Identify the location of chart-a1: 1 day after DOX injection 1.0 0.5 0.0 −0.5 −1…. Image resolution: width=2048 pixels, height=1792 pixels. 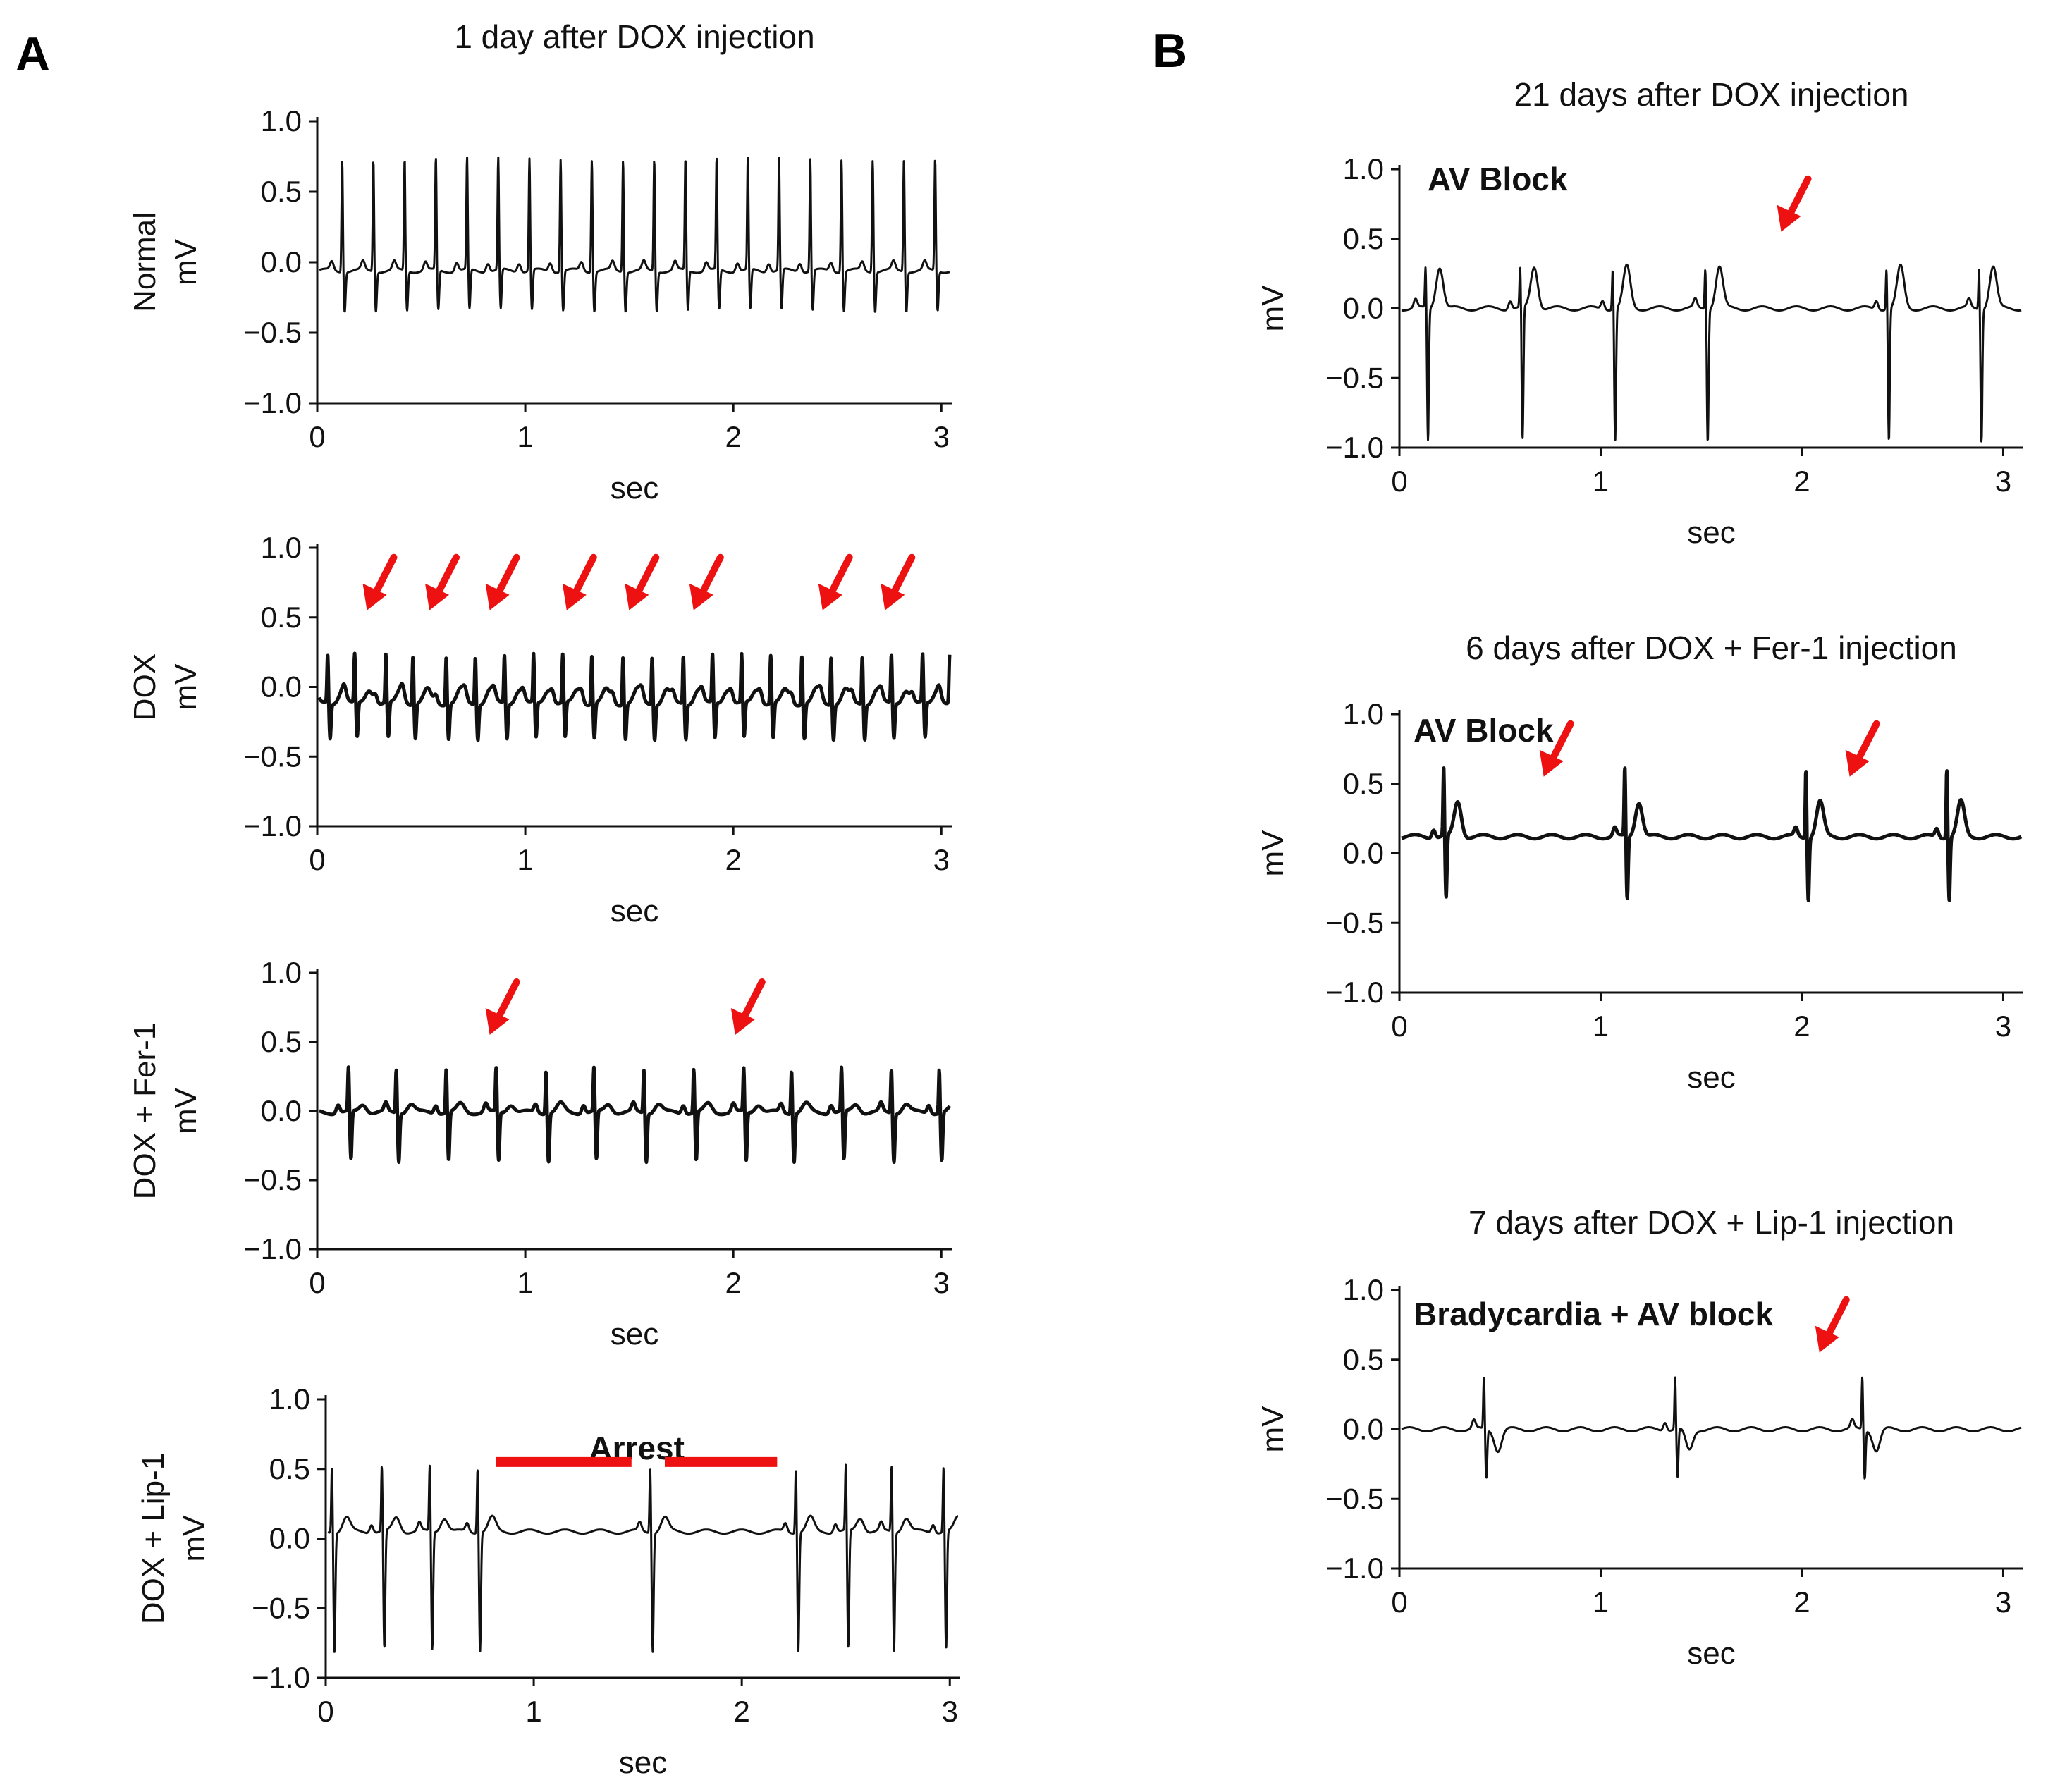
(540, 261).